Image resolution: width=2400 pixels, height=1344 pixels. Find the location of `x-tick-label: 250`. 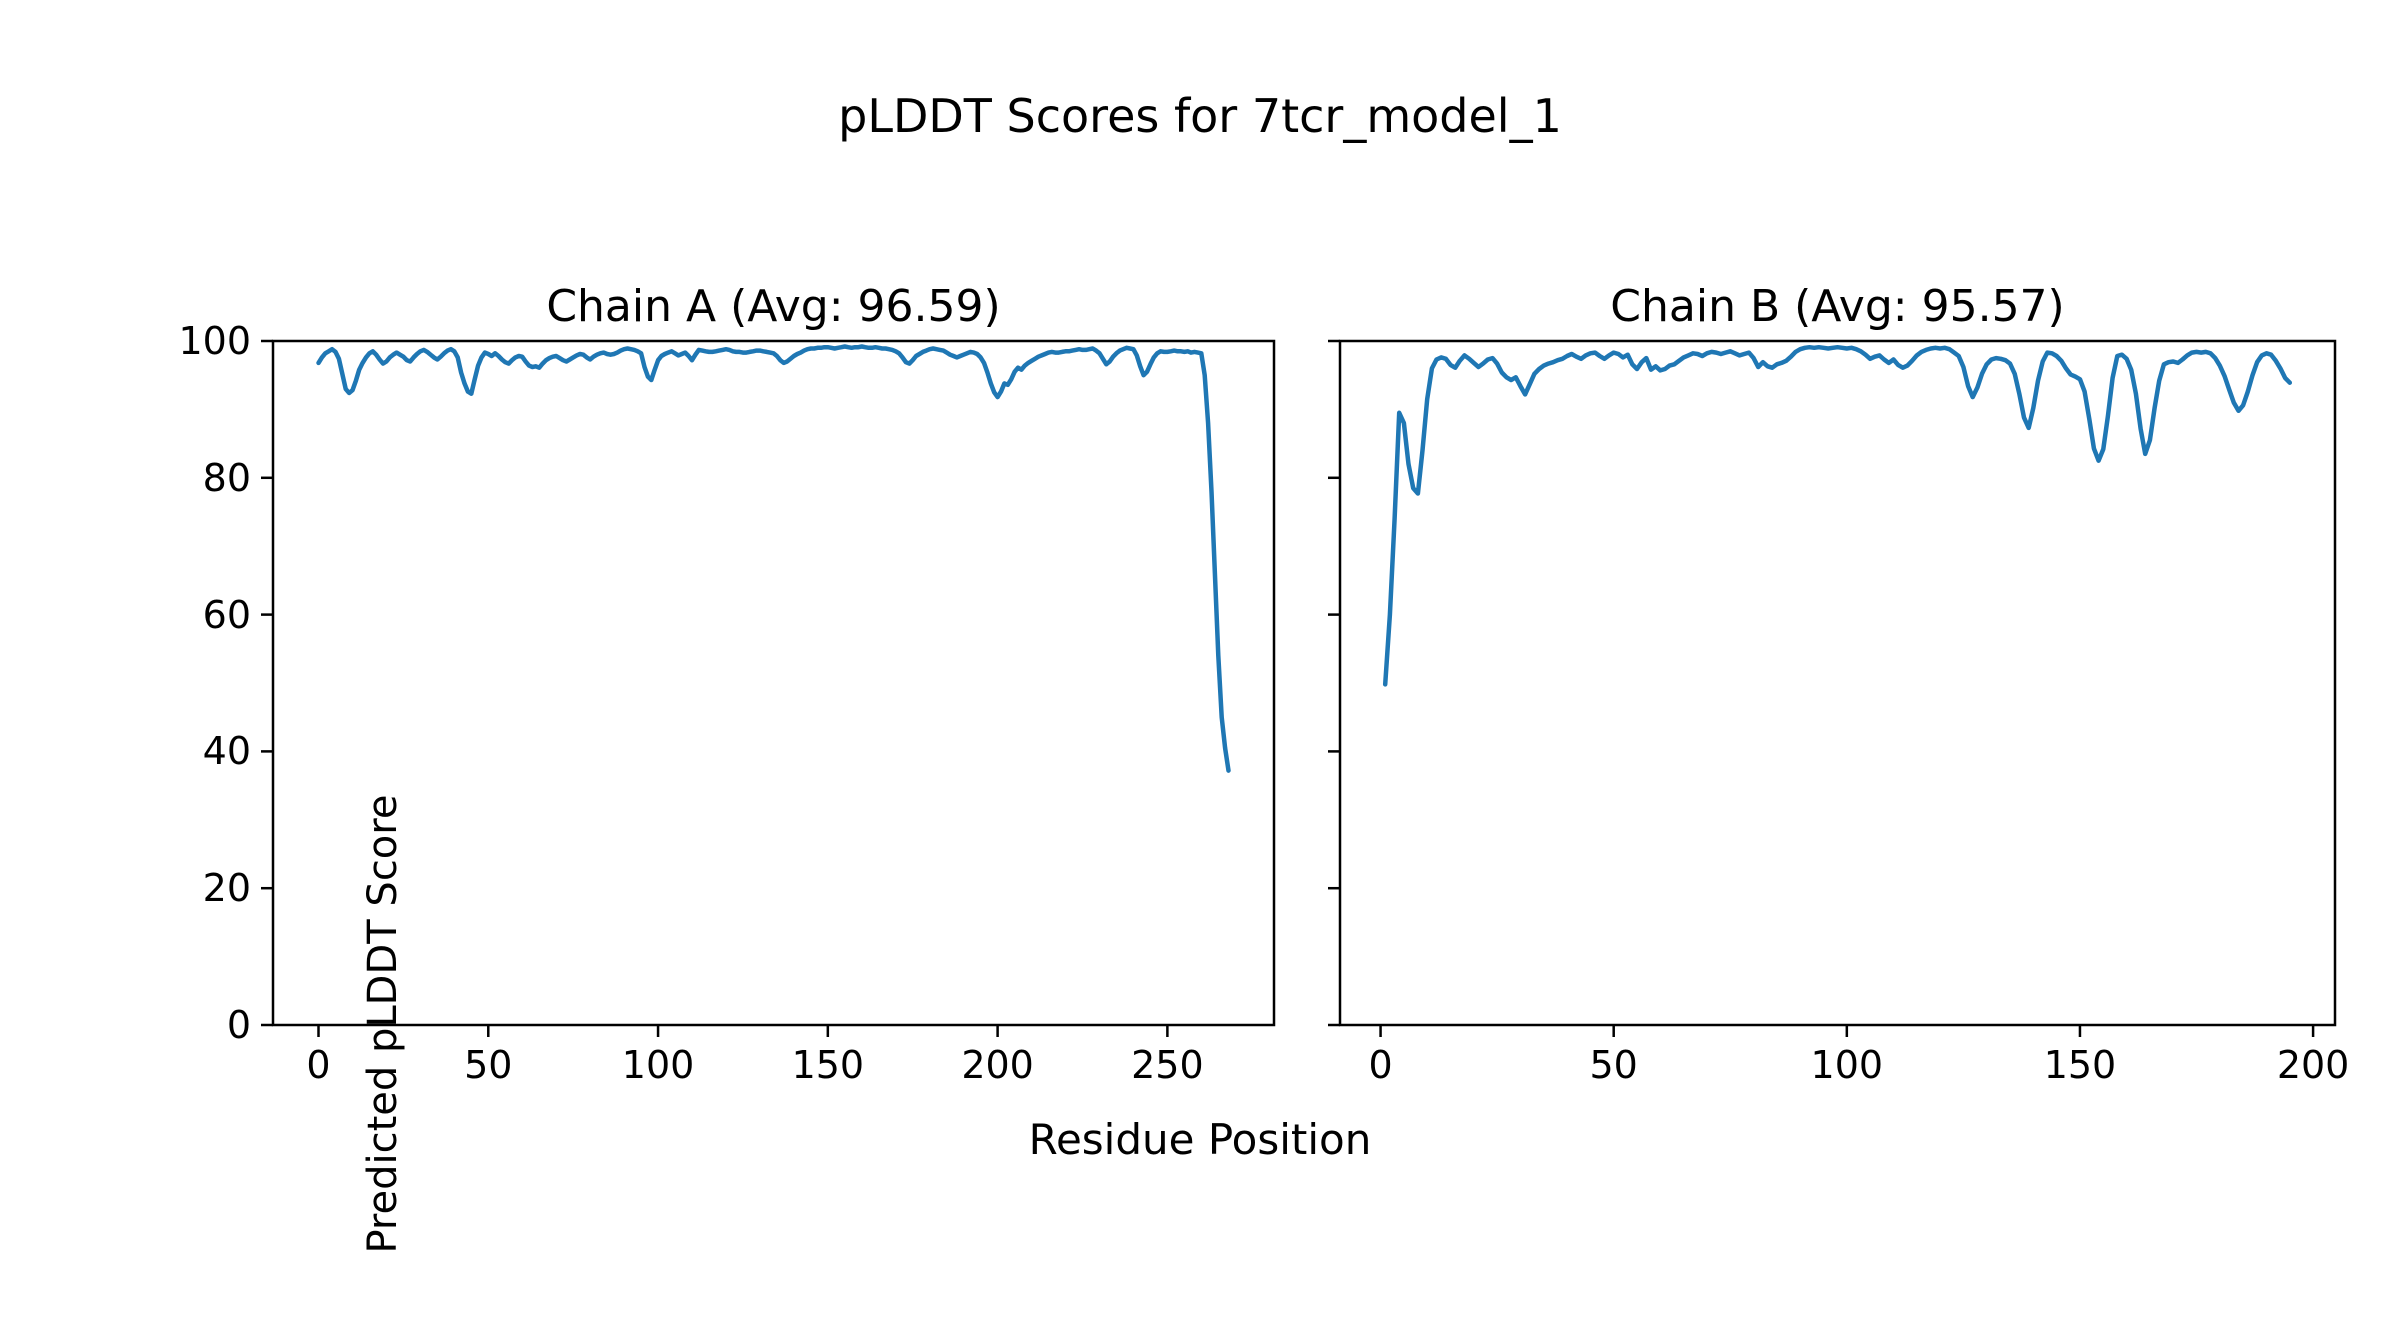

x-tick-label: 250 is located at coordinates (1167, 1065).